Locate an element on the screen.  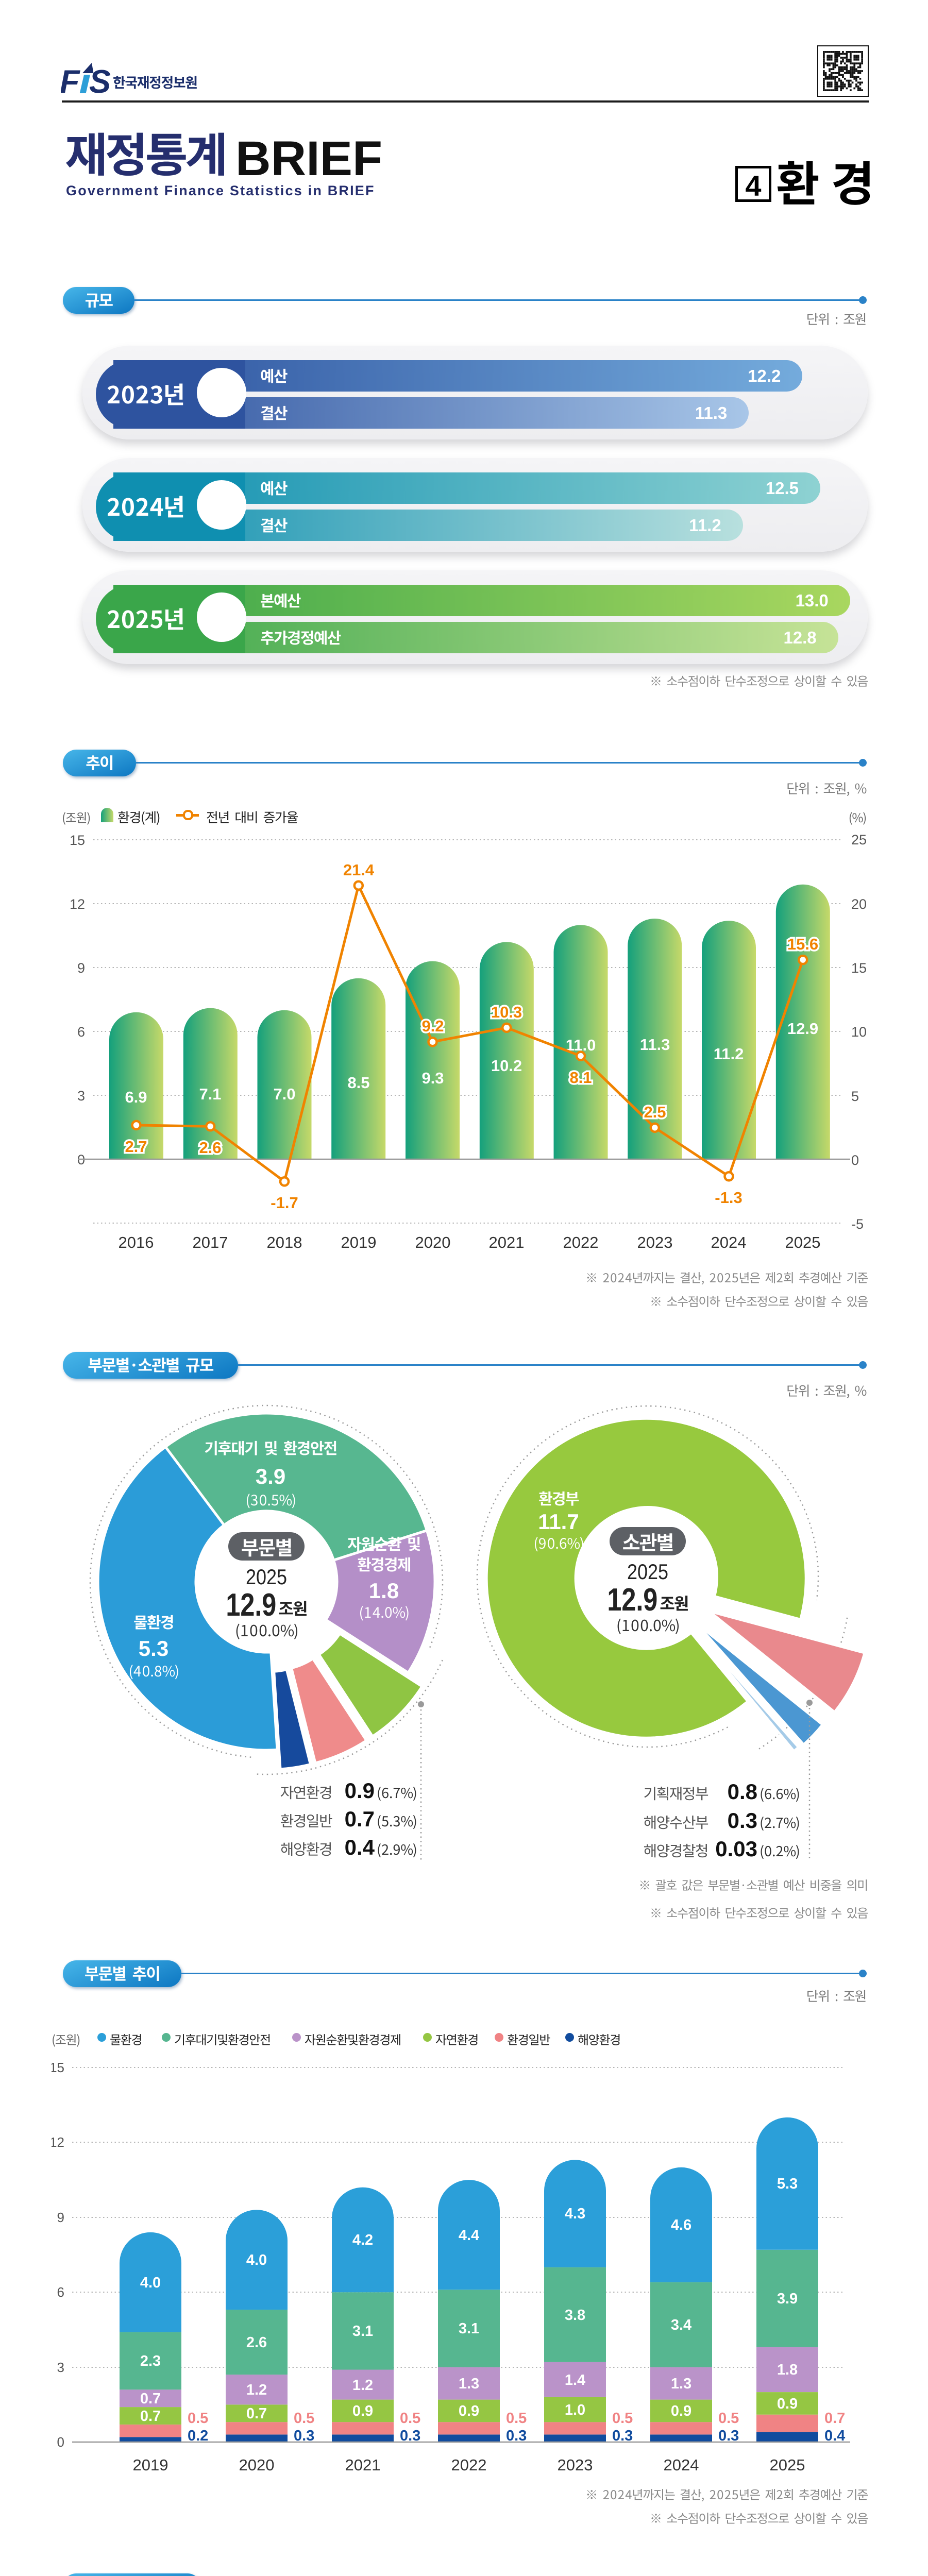
svg-text: 9.3 is located at coordinates (432, 1078).